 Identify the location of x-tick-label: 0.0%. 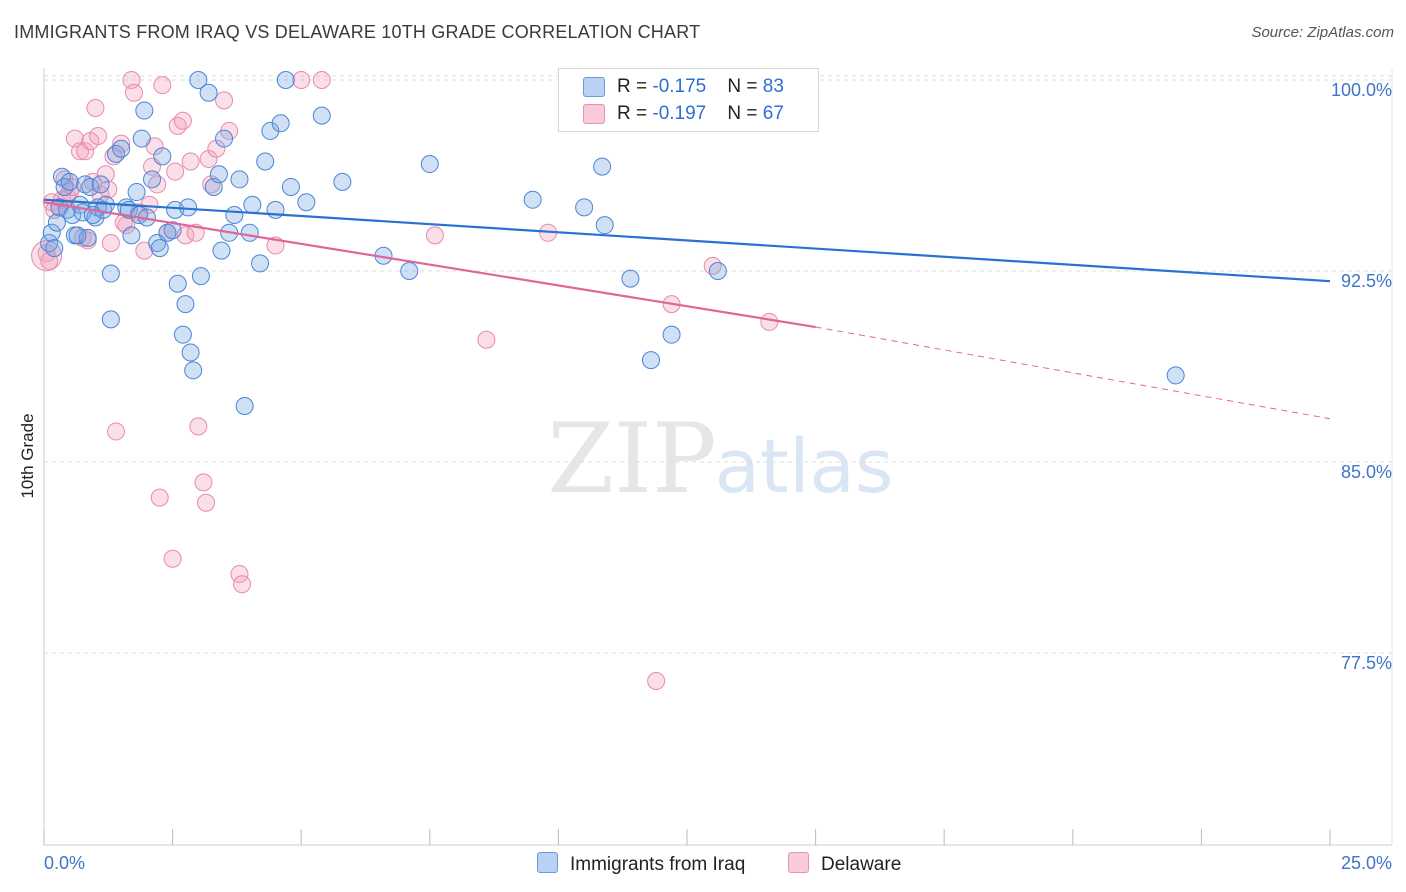
(64, 863).